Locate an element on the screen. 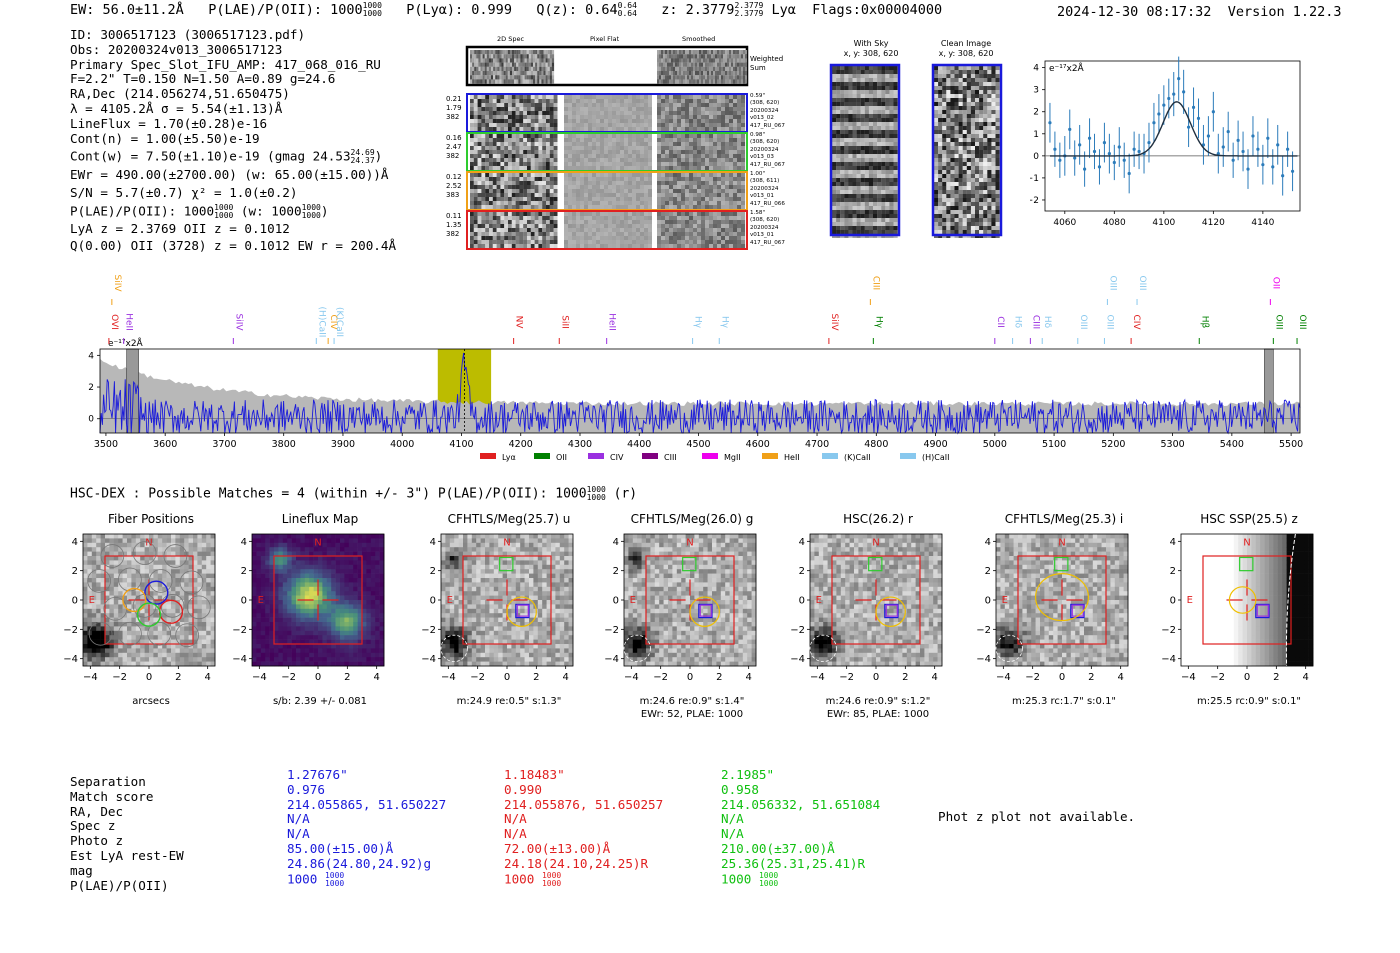 Image resolution: width=1400 pixels, height=953 pixels. fit-ytick-label: 1 is located at coordinates (1036, 135).